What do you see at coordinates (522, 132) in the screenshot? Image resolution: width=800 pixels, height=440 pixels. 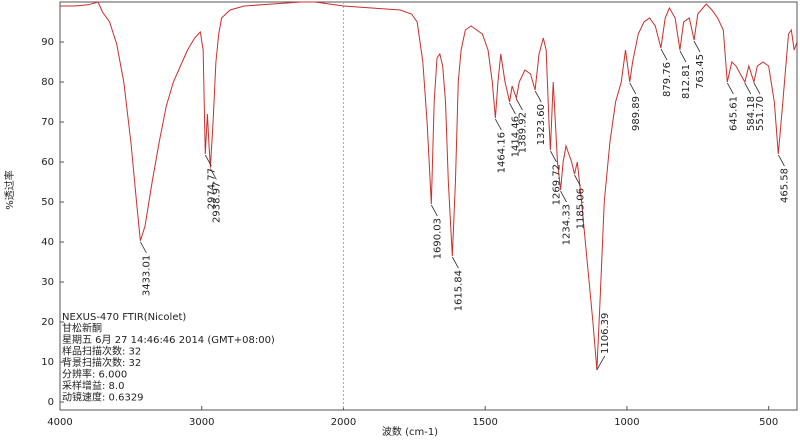 I see `peak-label: 1389.92` at bounding box center [522, 132].